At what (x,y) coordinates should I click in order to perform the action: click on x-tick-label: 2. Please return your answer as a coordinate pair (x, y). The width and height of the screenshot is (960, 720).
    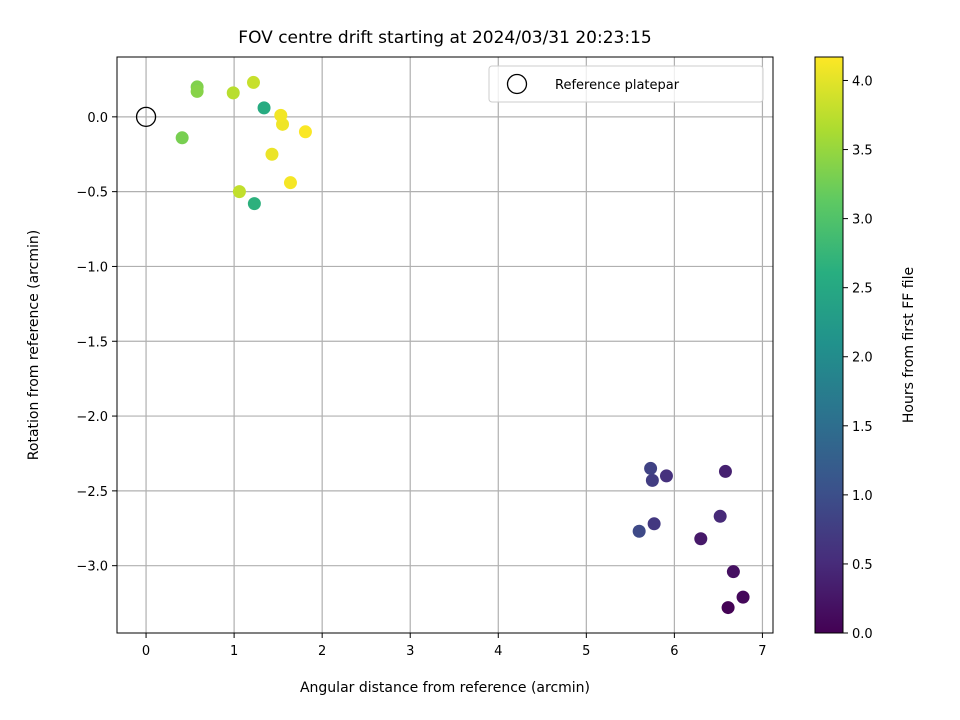
    Looking at the image, I should click on (322, 651).